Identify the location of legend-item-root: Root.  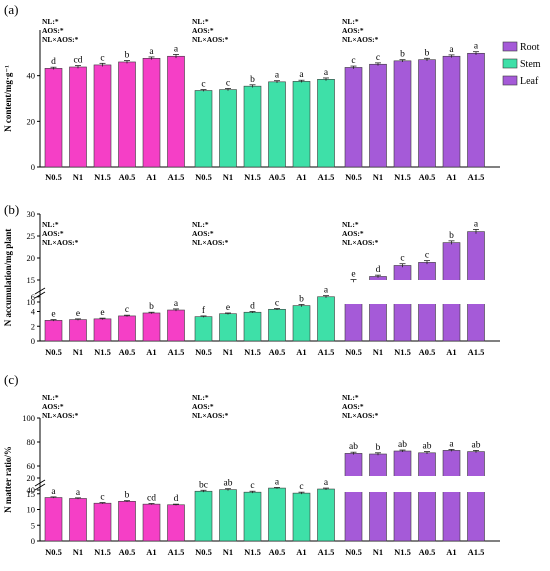
(521, 47).